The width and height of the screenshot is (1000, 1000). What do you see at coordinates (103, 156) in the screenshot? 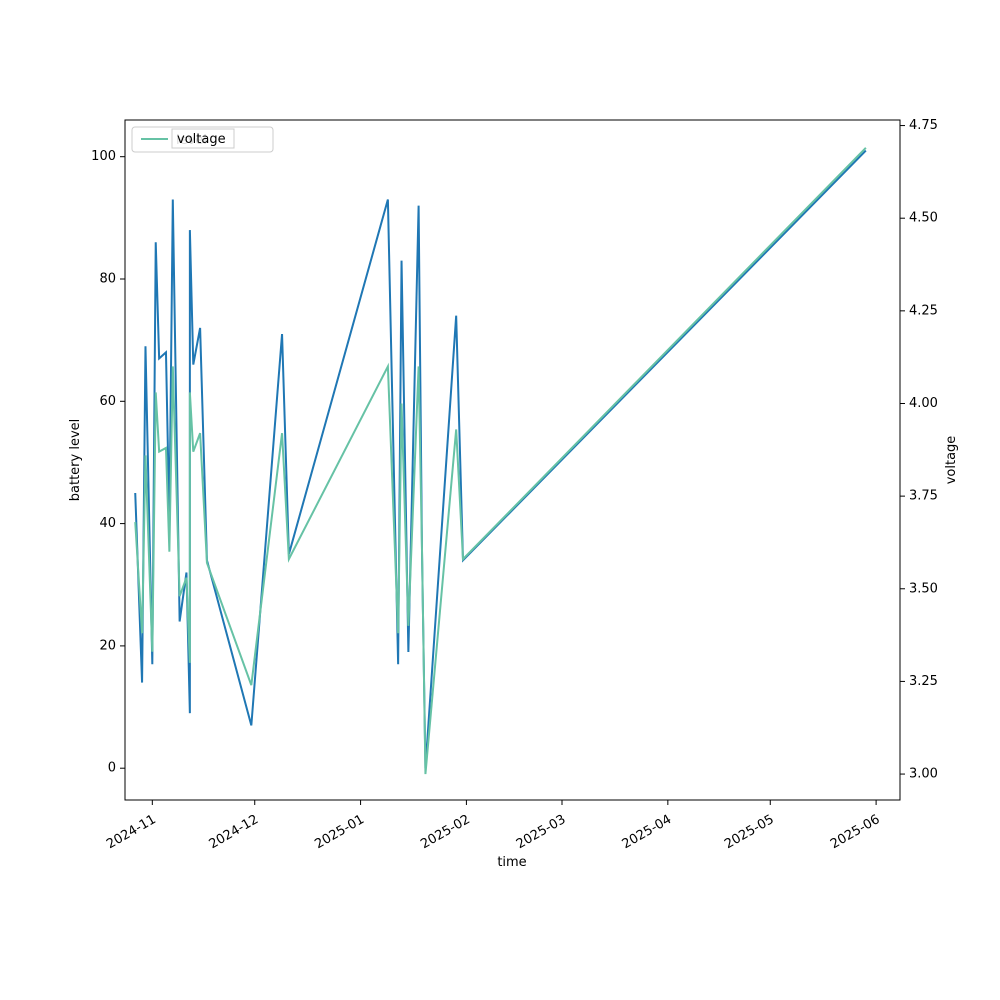
I see `left-y-tick-label: 100` at bounding box center [103, 156].